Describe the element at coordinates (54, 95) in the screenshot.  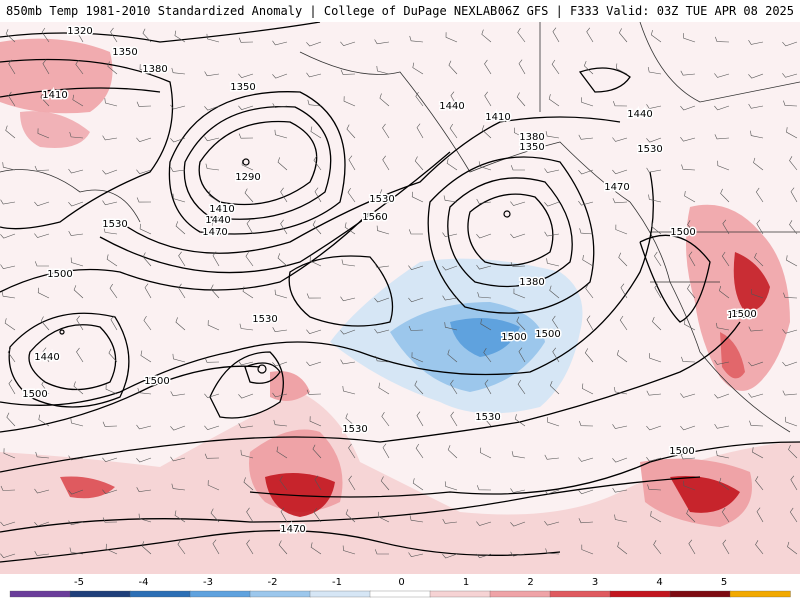
I see `contour-label: 1410` at that location.